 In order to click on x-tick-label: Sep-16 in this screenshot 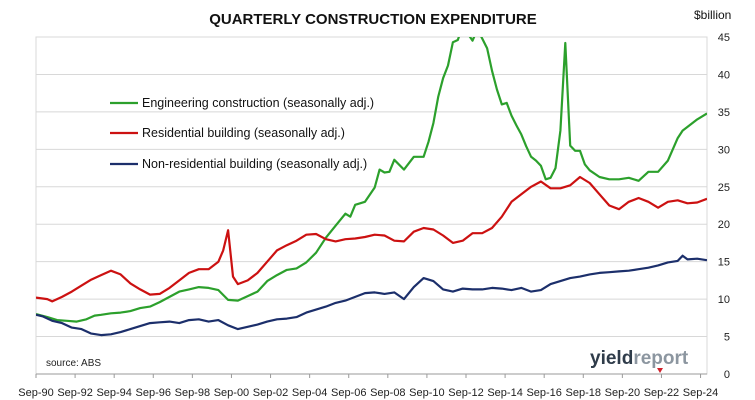, I will do `click(543, 393)`.